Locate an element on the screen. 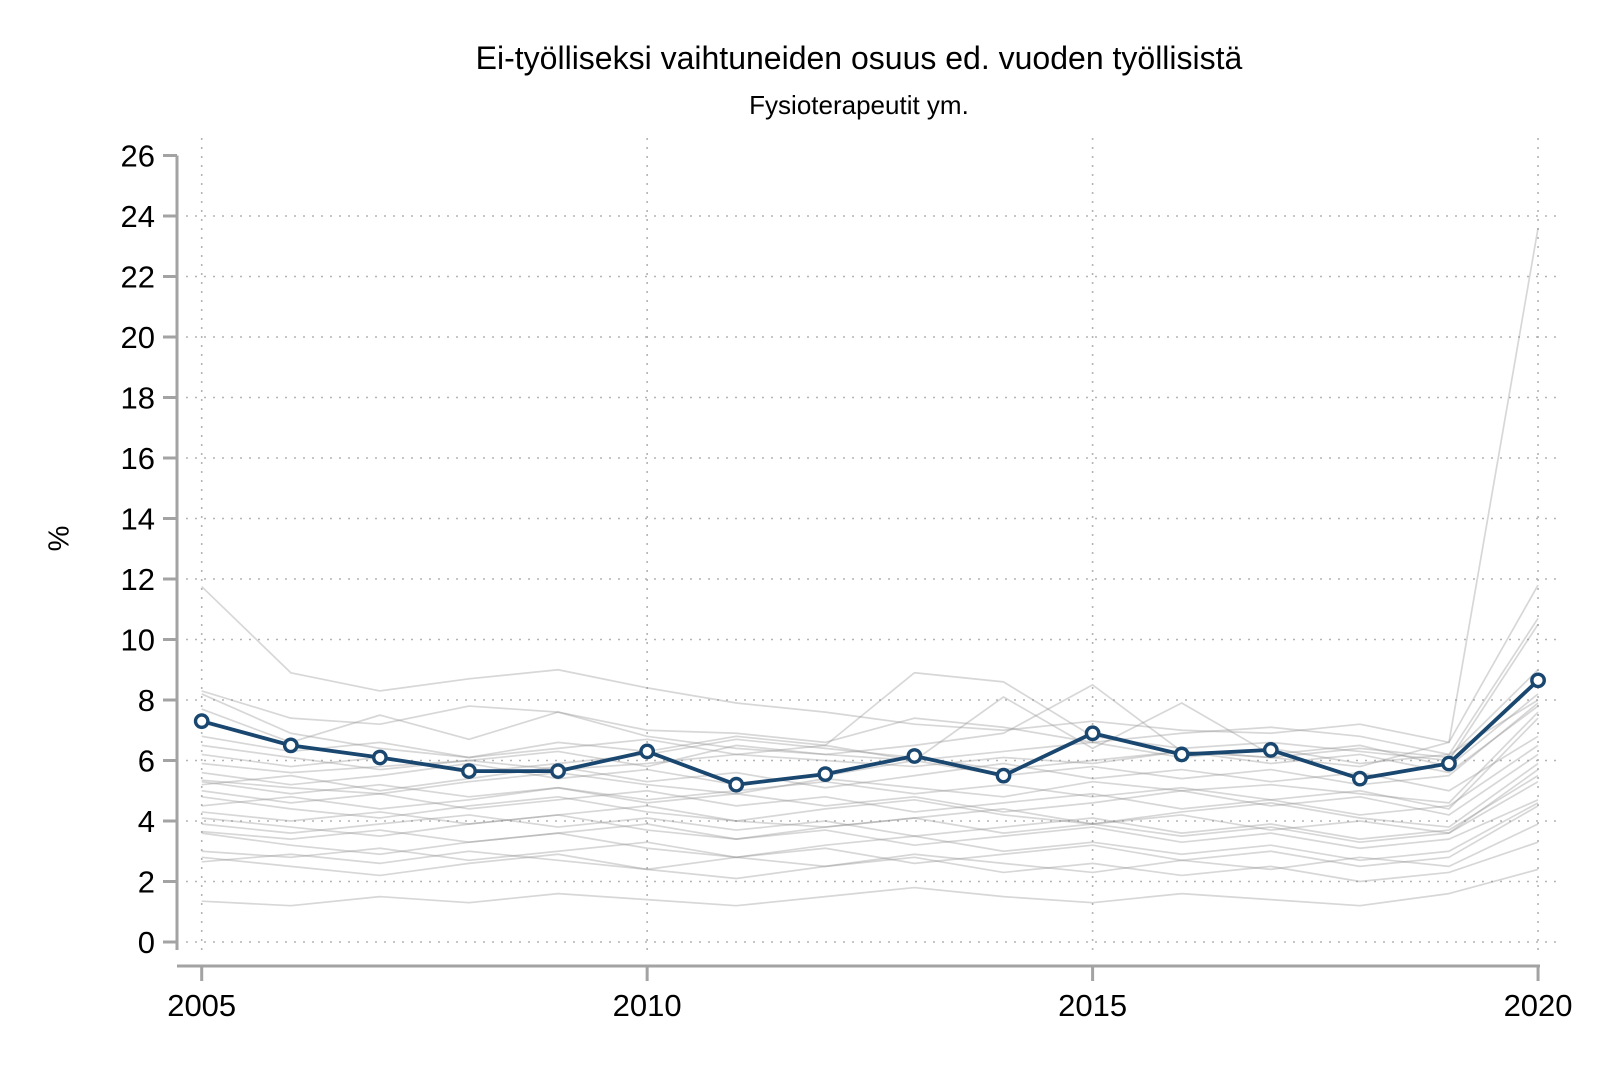 Image resolution: width=1600 pixels, height=1067 pixels. y-tick-label: 22 is located at coordinates (138, 277).